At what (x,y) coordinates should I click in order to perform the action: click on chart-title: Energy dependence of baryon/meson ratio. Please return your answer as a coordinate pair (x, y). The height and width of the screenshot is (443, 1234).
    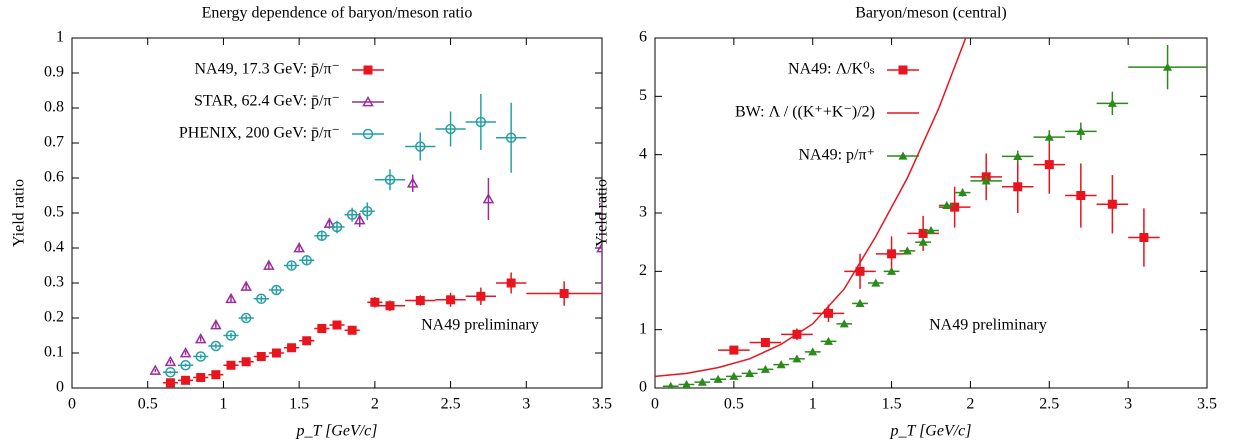
    Looking at the image, I should click on (337, 13).